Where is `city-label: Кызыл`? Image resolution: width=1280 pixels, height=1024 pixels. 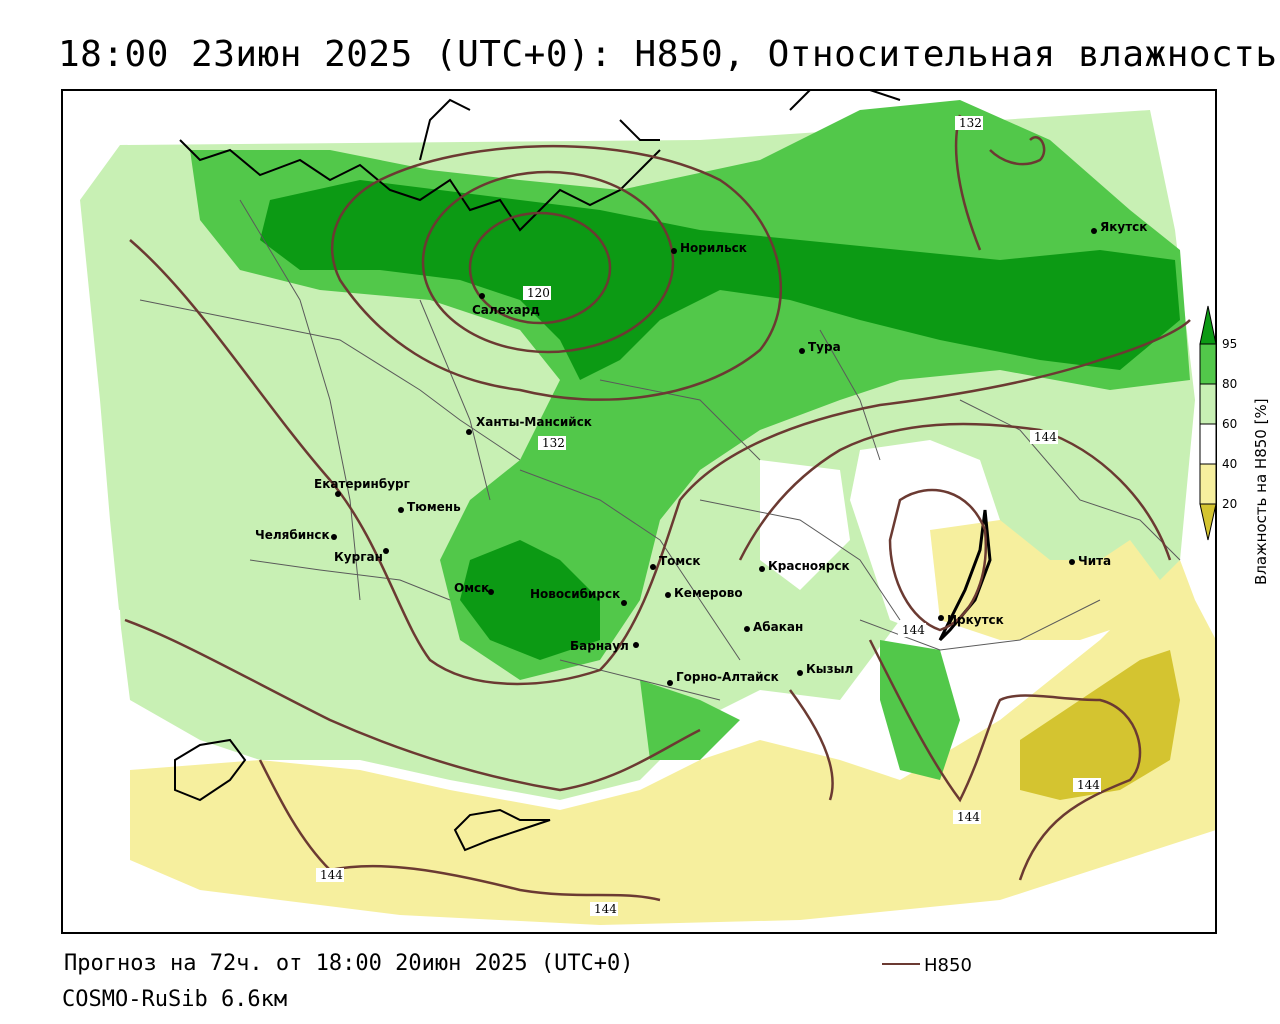 city-label: Кызыл is located at coordinates (829, 669).